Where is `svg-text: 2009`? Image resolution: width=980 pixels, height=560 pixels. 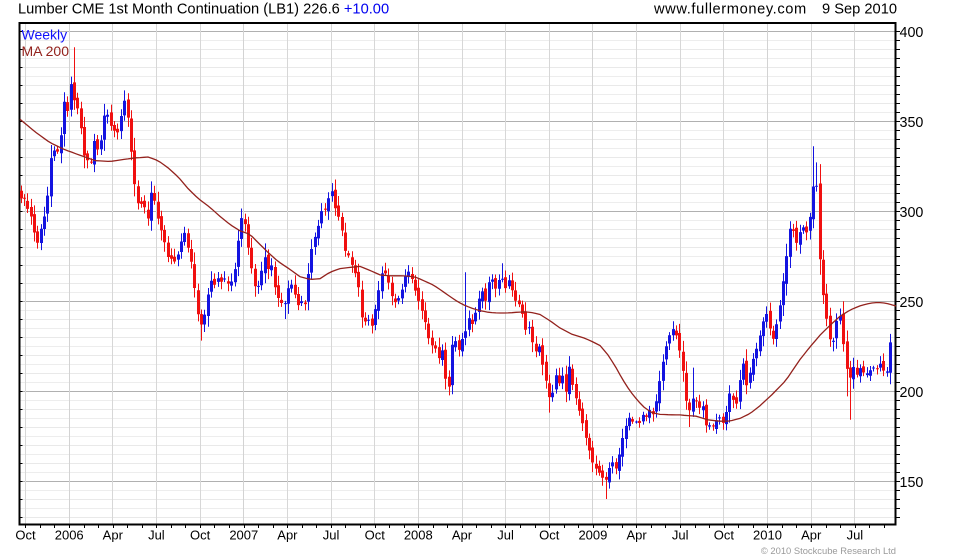 svg-text: 2009 is located at coordinates (592, 535).